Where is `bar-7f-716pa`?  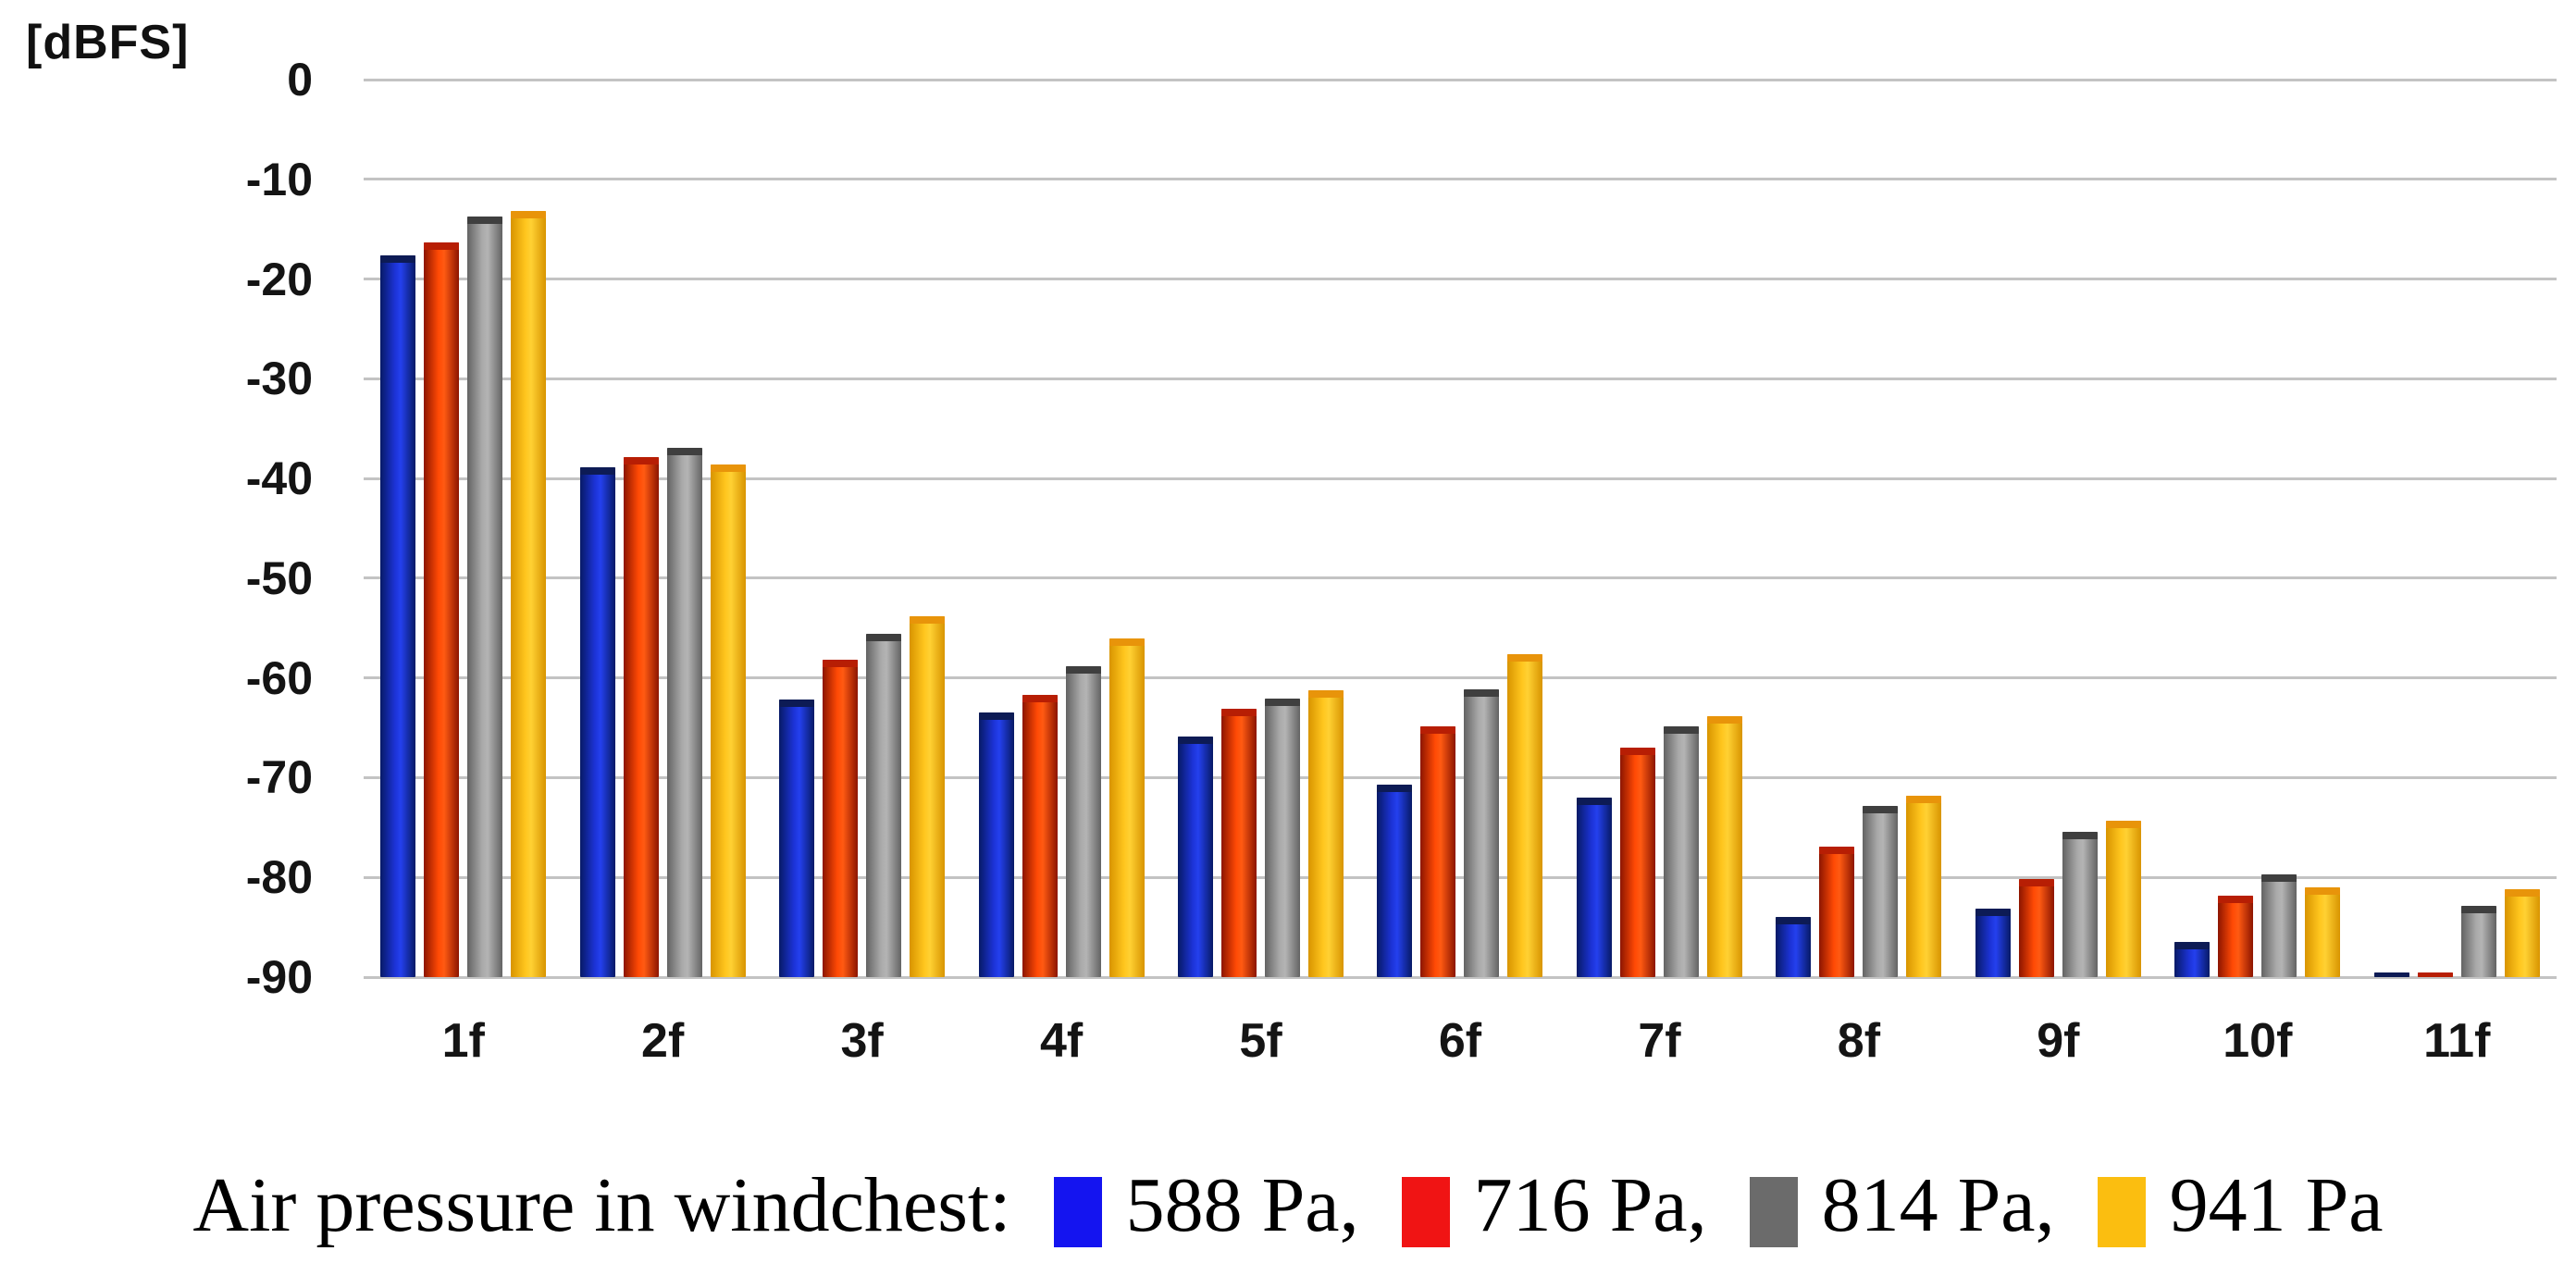
bar-7f-716pa is located at coordinates (1637, 863).